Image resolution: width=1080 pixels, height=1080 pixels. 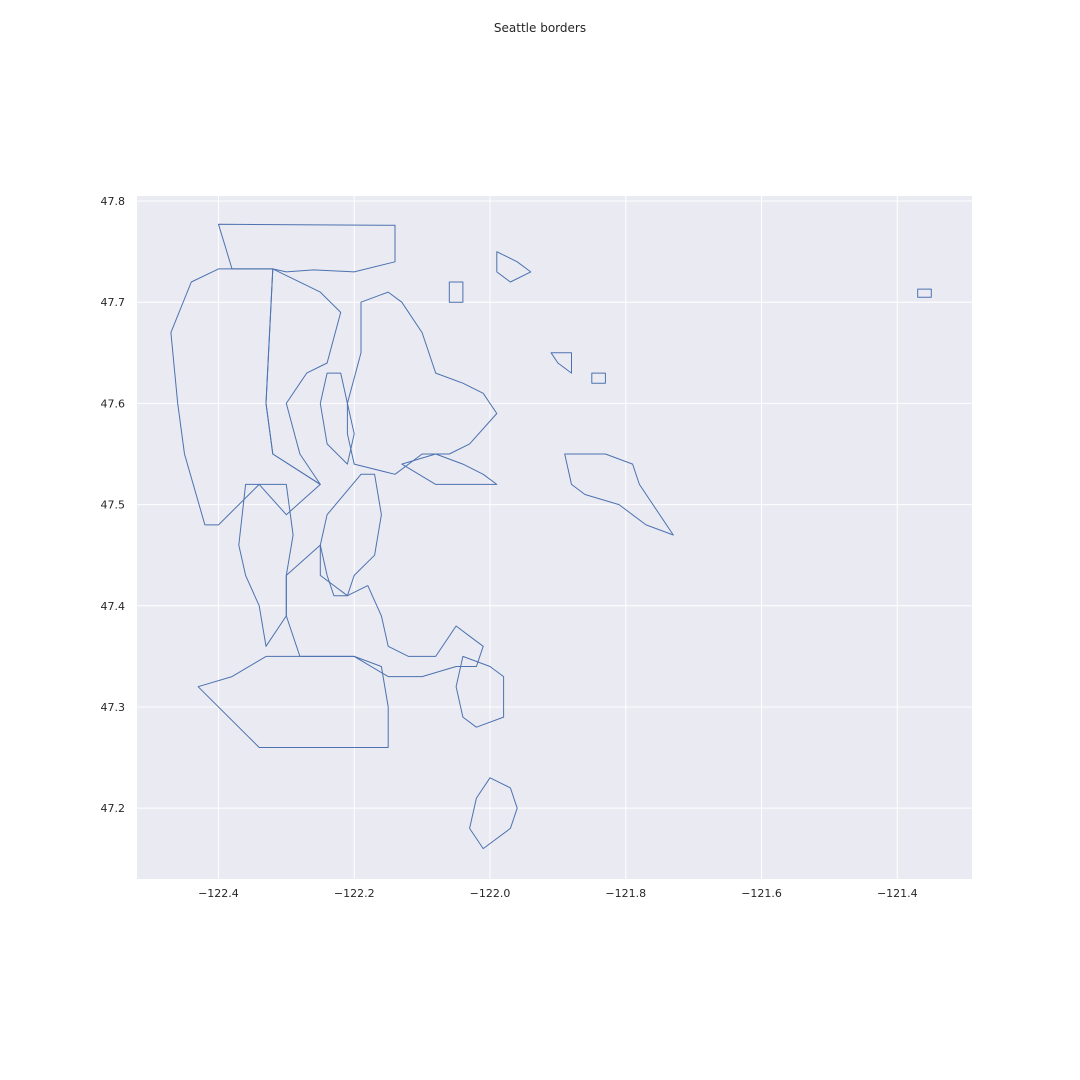 What do you see at coordinates (113, 403) in the screenshot?
I see `y-tick-label: 47.6` at bounding box center [113, 403].